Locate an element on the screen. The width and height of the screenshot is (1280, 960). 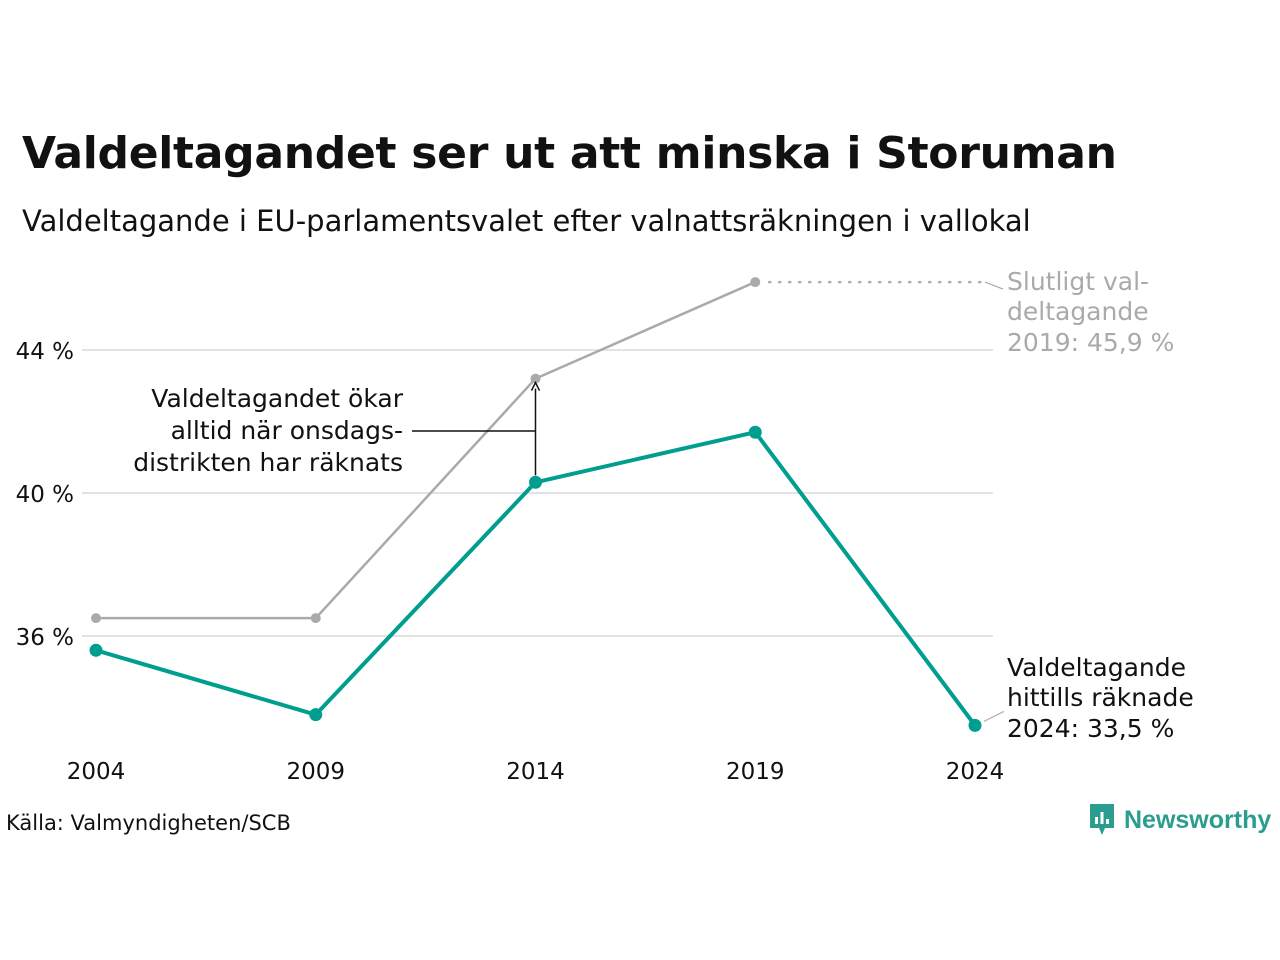
annotation-counted-2024-line-1: Valdeltagande is located at coordinates (1096, 667).